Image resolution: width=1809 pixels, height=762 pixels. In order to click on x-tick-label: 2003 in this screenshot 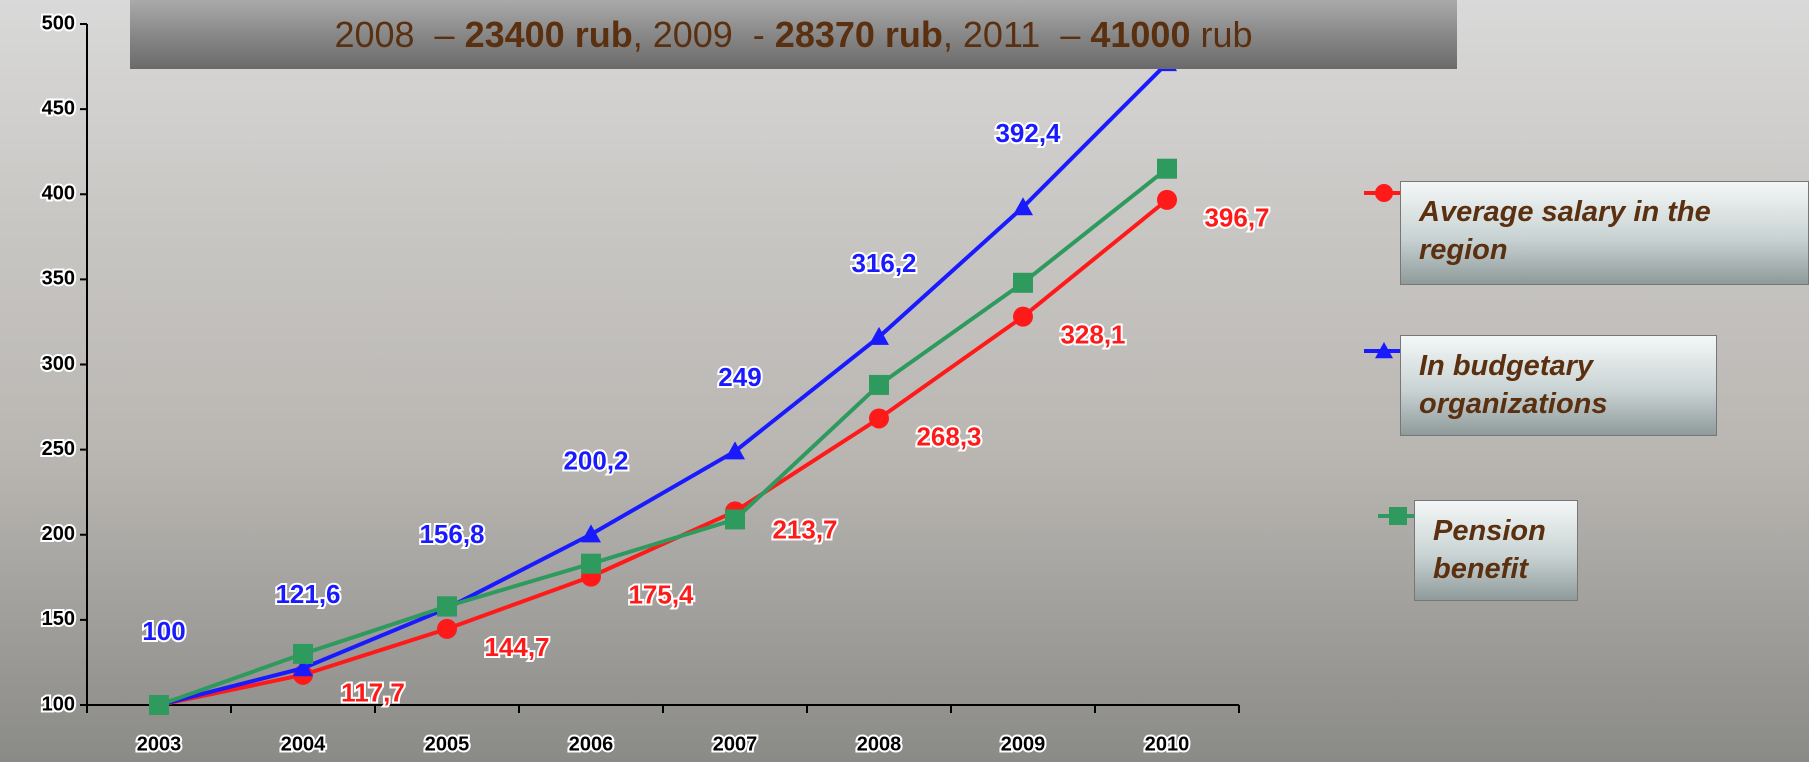, I will do `click(159, 744)`.